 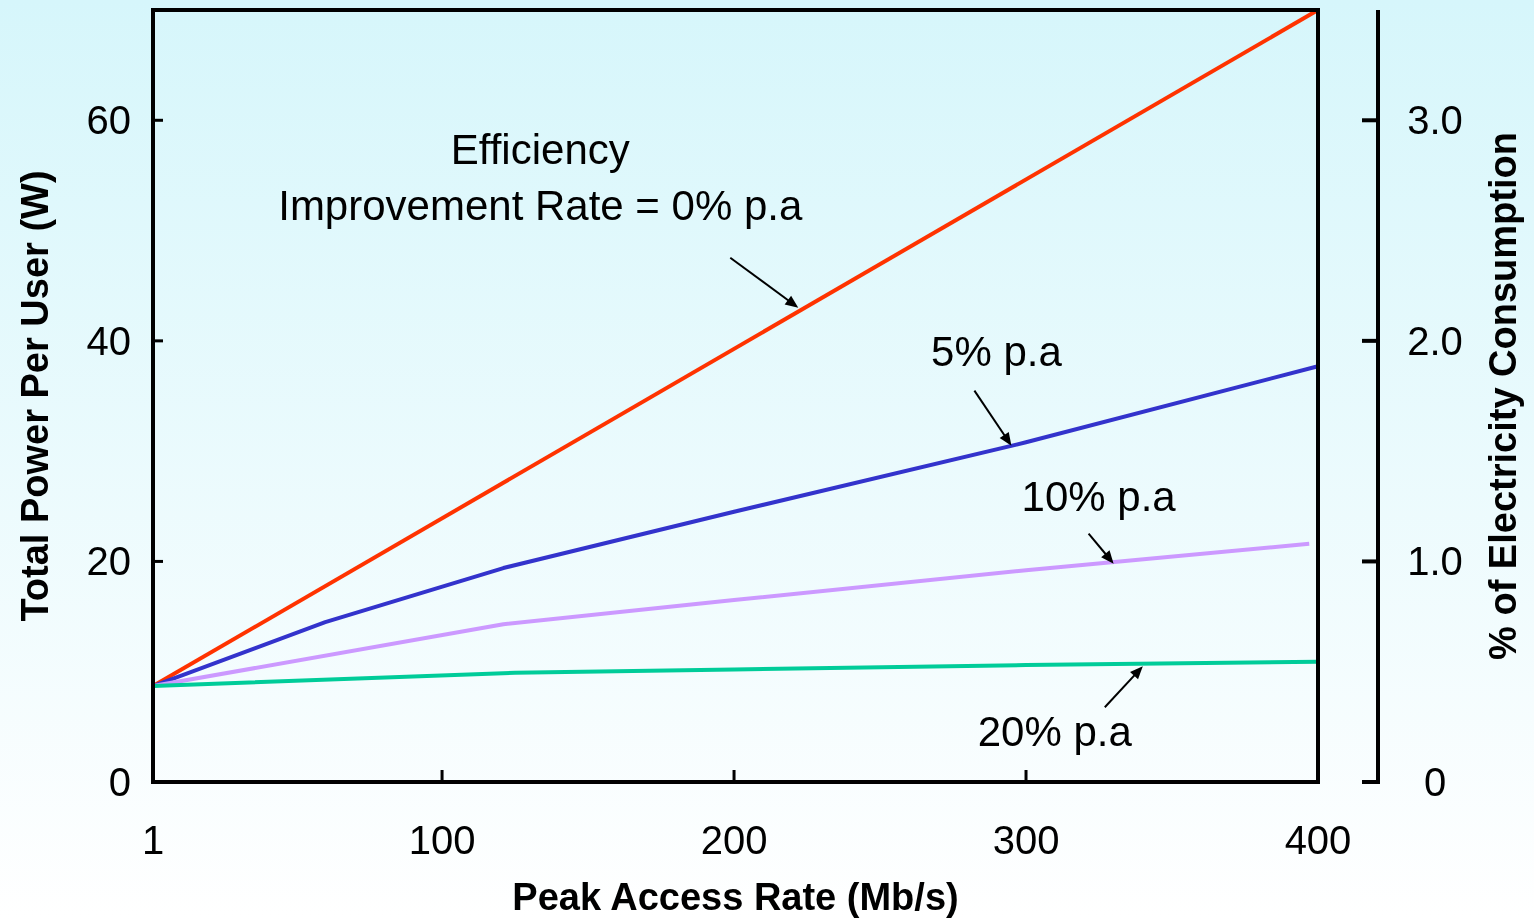 What do you see at coordinates (108, 340) in the screenshot?
I see `y-tick-label: 40` at bounding box center [108, 340].